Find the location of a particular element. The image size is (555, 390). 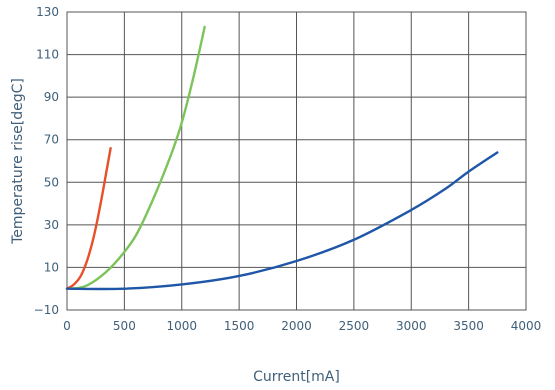

x-tick-label: 2000 is located at coordinates (296, 326).